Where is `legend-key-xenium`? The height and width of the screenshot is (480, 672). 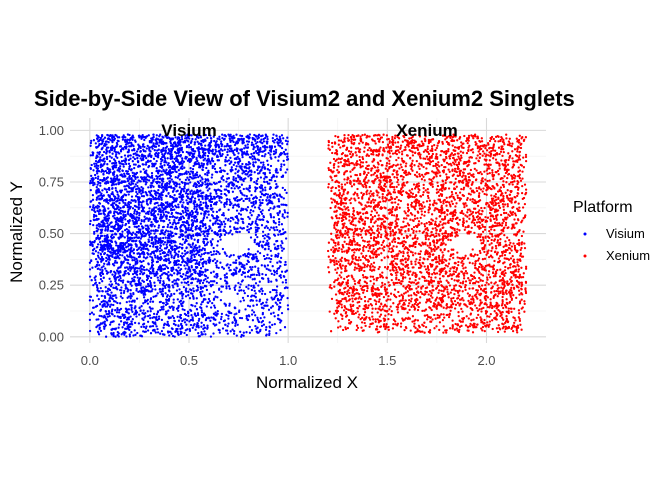 legend-key-xenium is located at coordinates (585, 256).